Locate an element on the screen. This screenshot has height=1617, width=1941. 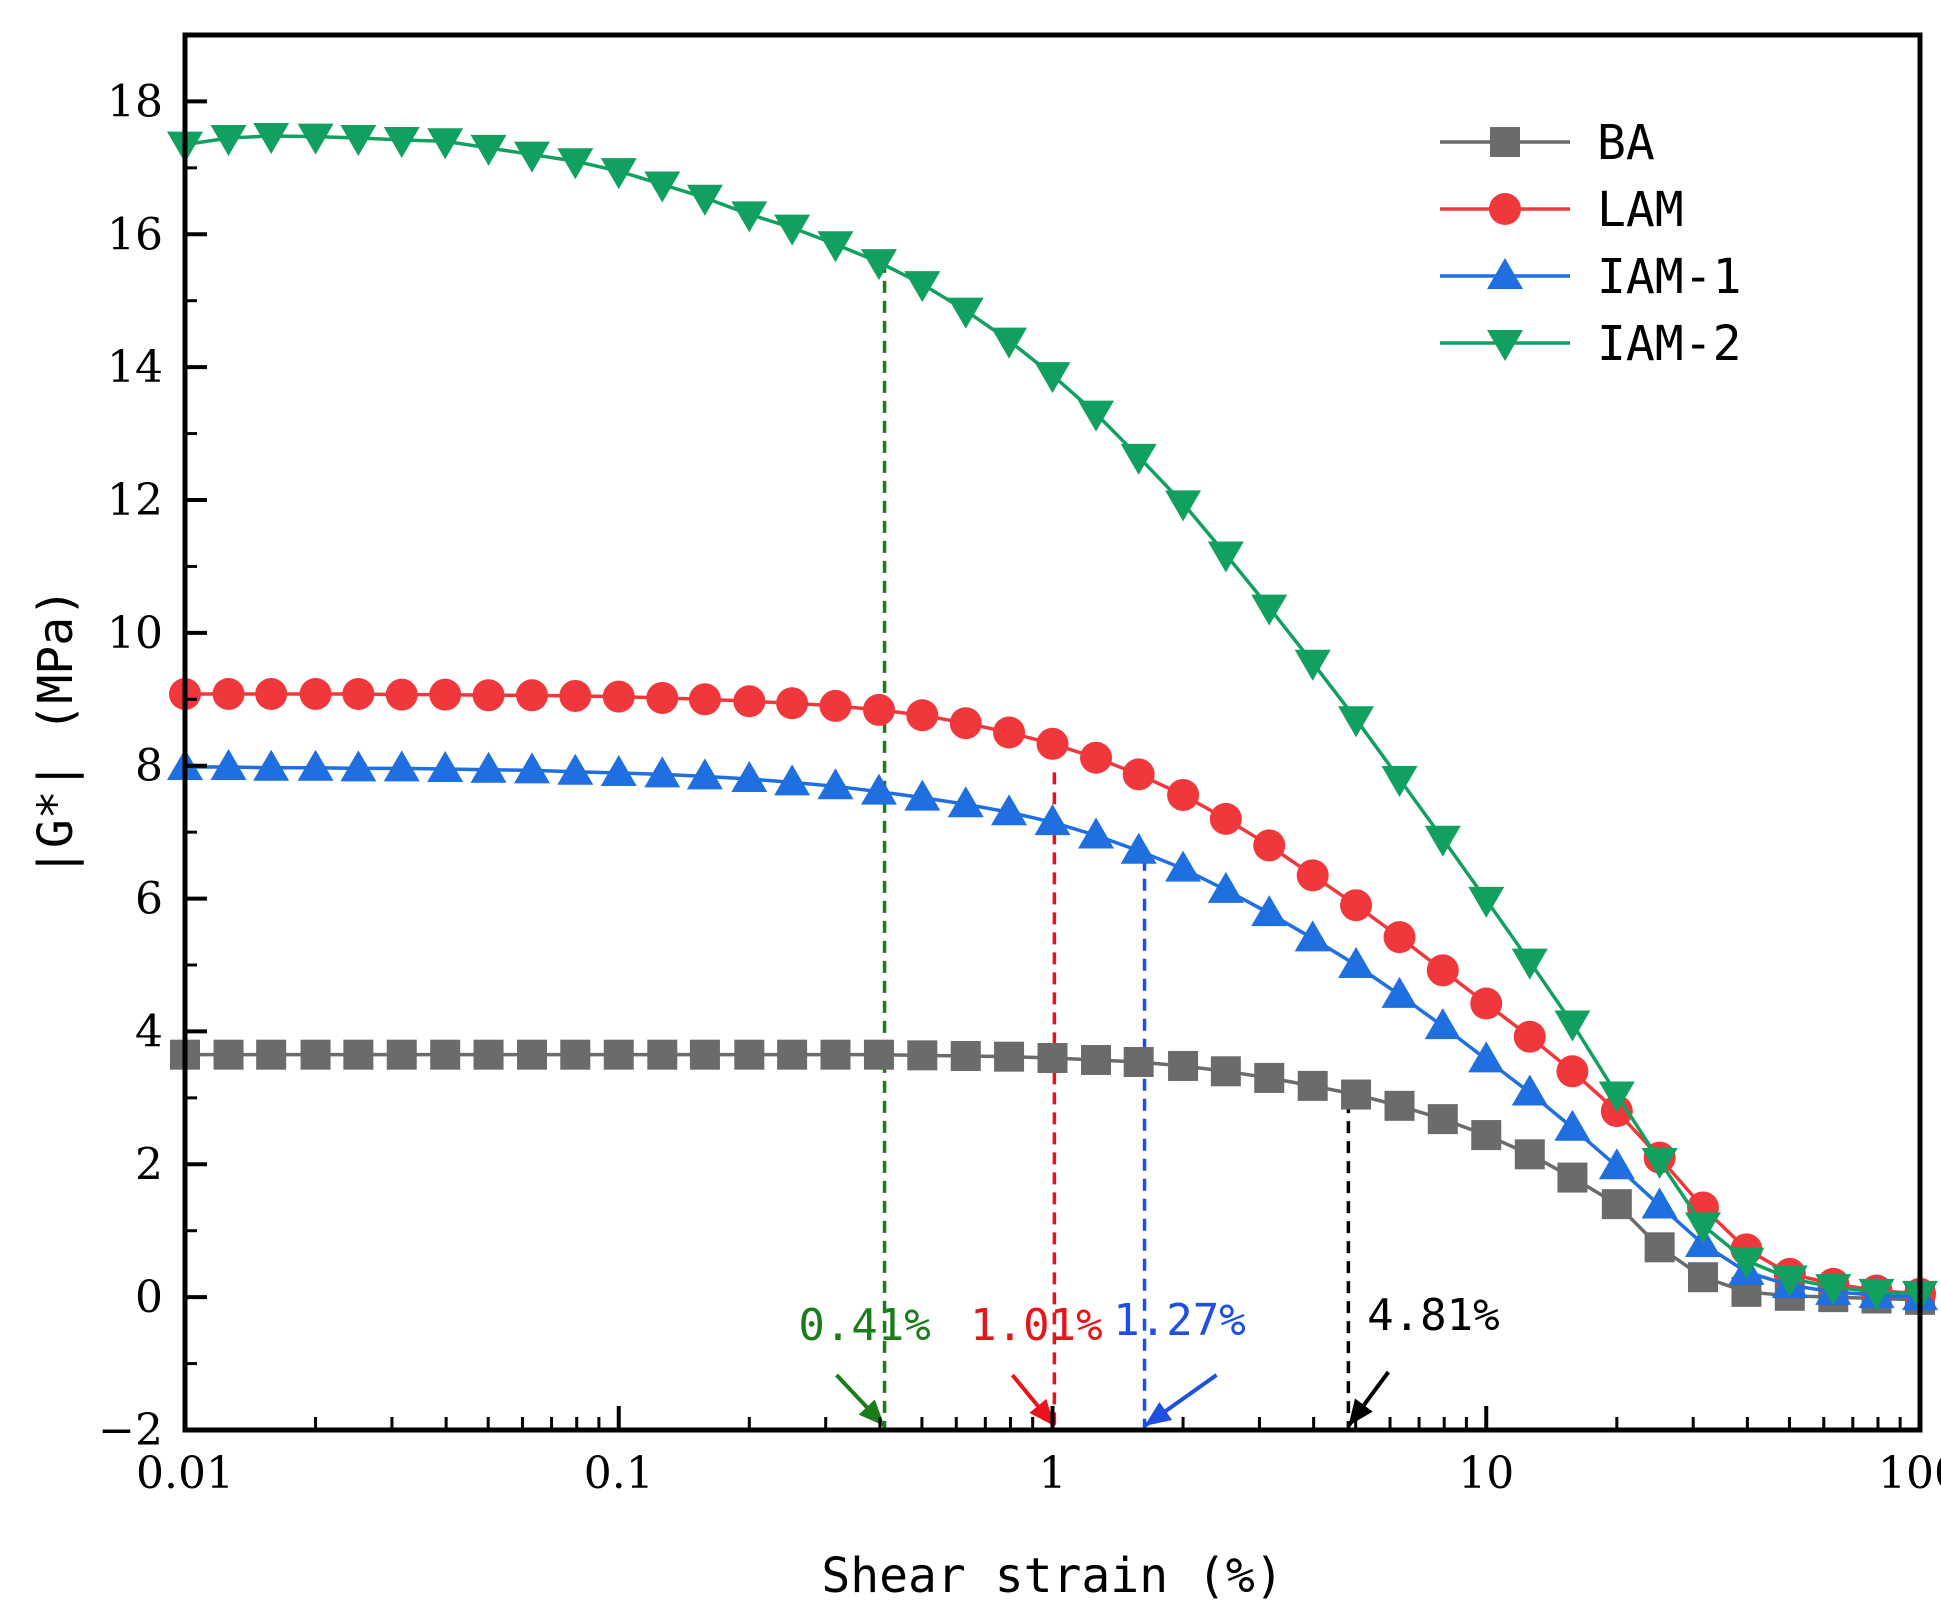
y-axis-title: |G*| (MPa) is located at coordinates (56, 732).